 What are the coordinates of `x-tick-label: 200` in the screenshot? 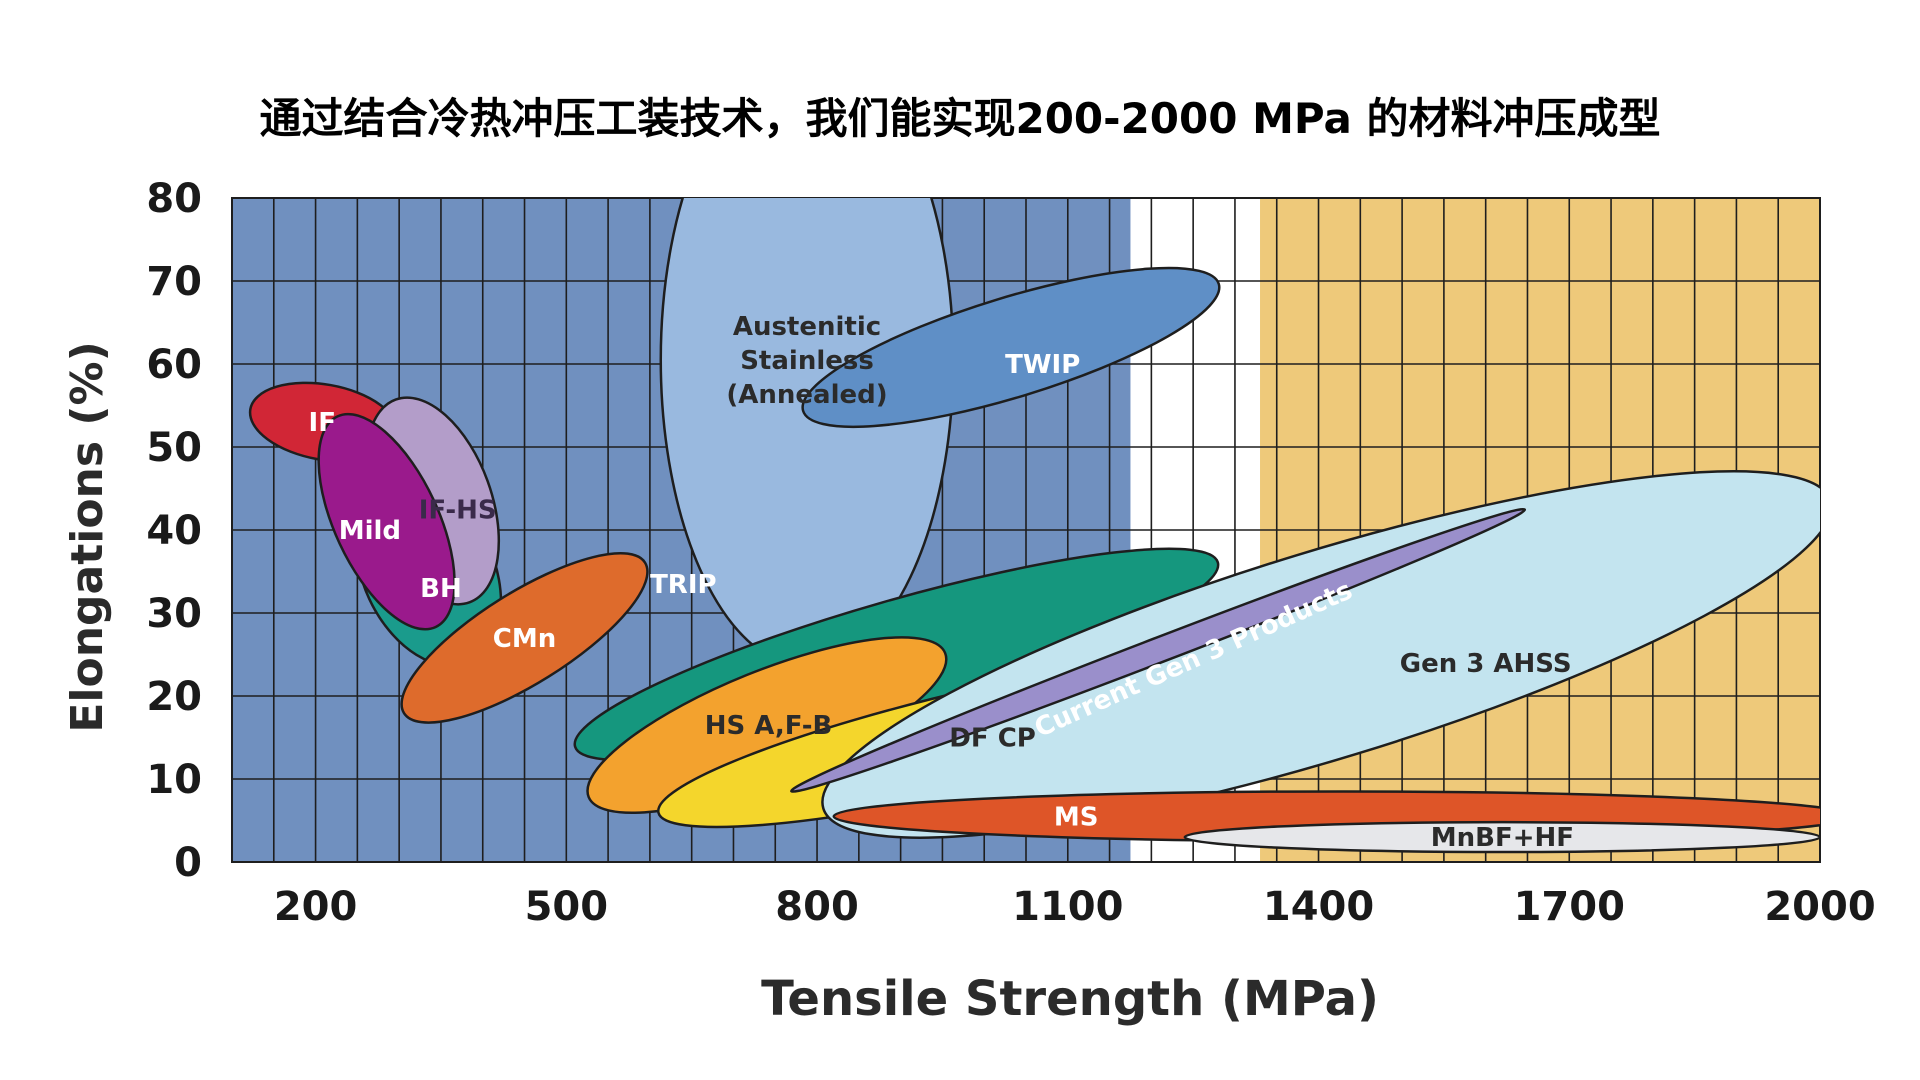 It's located at (316, 907).